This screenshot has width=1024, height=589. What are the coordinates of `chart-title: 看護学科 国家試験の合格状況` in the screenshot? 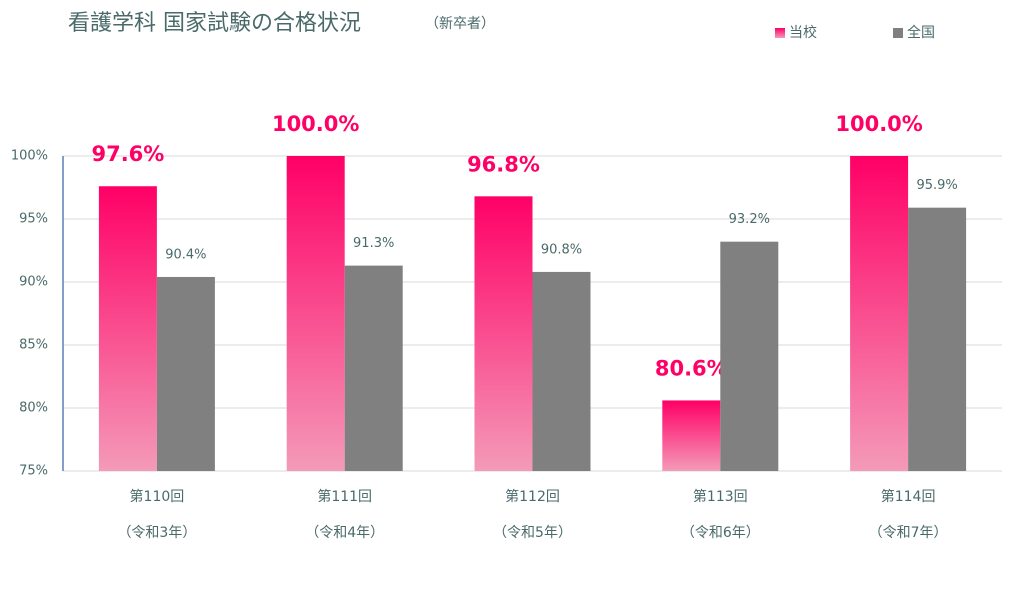 It's located at (214, 23).